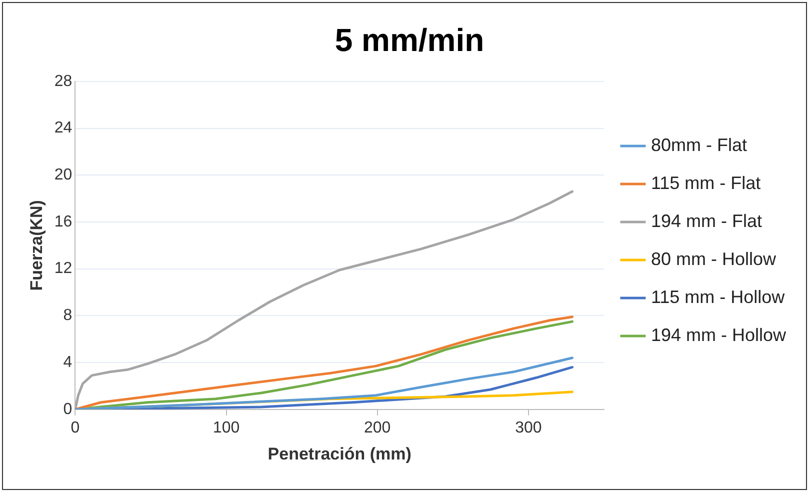 The height and width of the screenshot is (494, 811). What do you see at coordinates (63, 128) in the screenshot?
I see `y-tick-label: 24` at bounding box center [63, 128].